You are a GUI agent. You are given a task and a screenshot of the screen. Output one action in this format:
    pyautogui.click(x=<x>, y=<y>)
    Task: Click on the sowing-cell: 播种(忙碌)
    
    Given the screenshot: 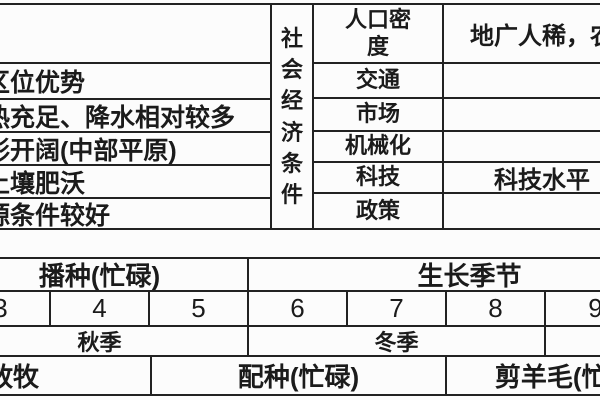 What is the action you would take?
    pyautogui.click(x=124, y=274)
    